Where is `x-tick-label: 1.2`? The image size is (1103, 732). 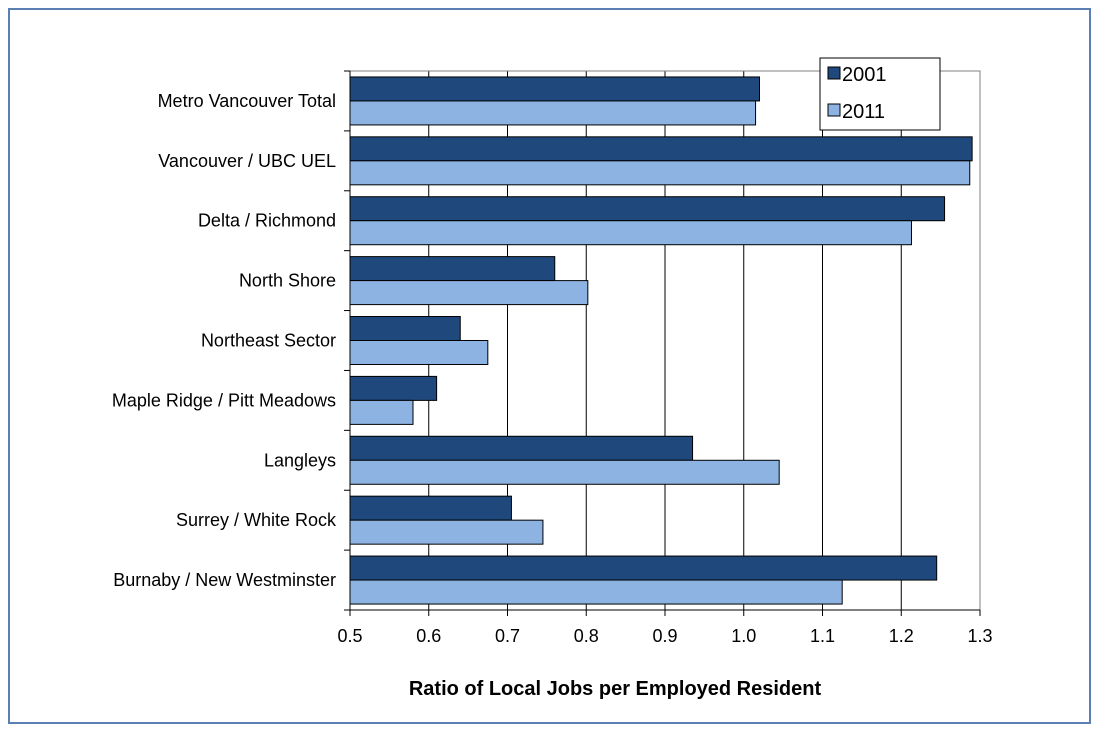
x-tick-label: 1.2 is located at coordinates (901, 636).